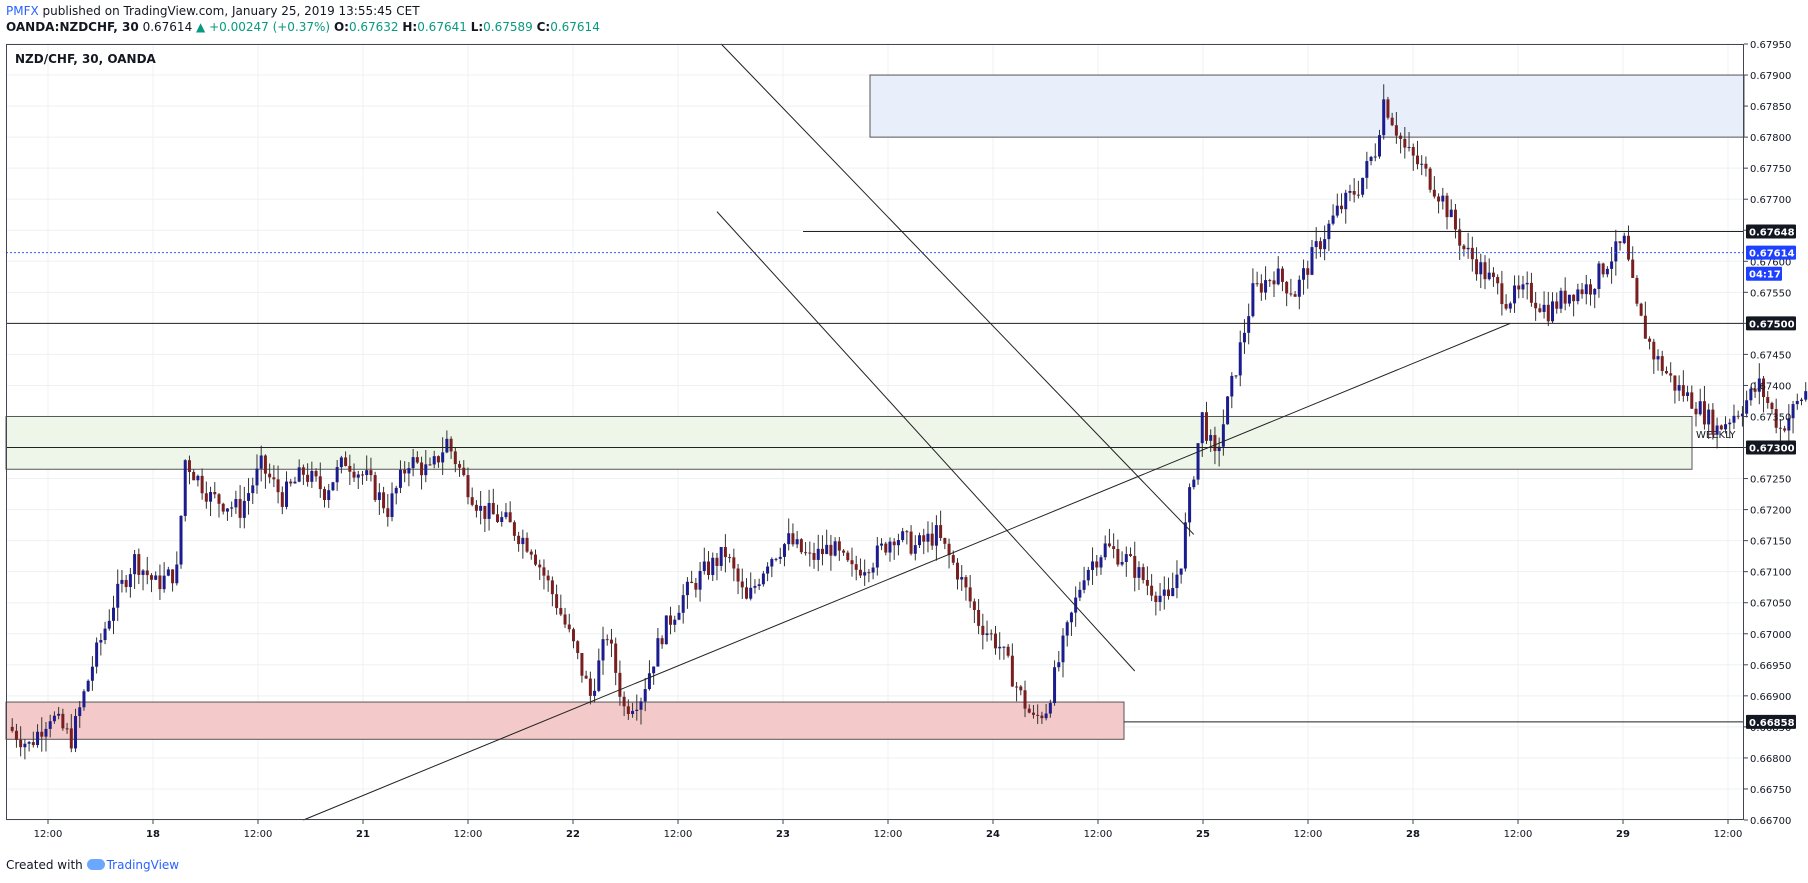 The image size is (1808, 883). Describe the element at coordinates (132, 865) in the screenshot. I see `tradingview-logo: TradingView` at that location.